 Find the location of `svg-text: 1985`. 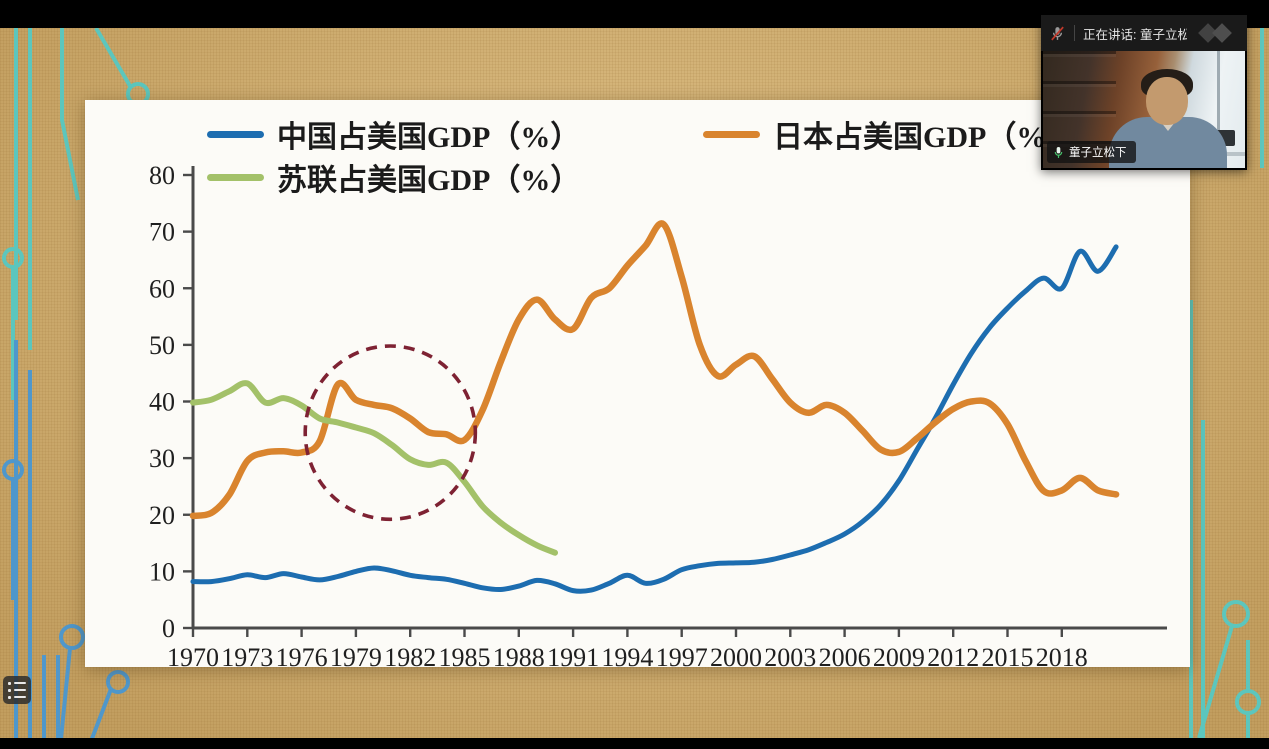

svg-text: 1985 is located at coordinates (465, 655).